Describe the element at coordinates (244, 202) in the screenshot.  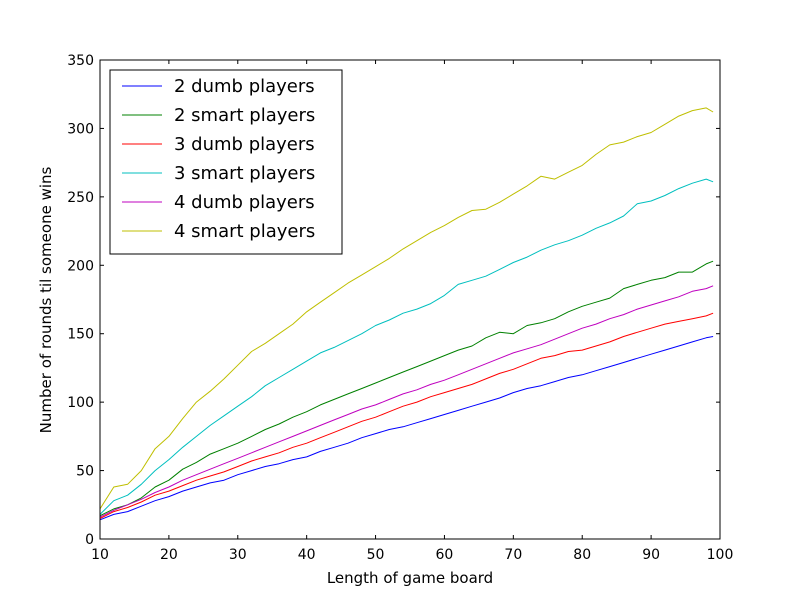
I see `legend-label: 4 dumb players` at that location.